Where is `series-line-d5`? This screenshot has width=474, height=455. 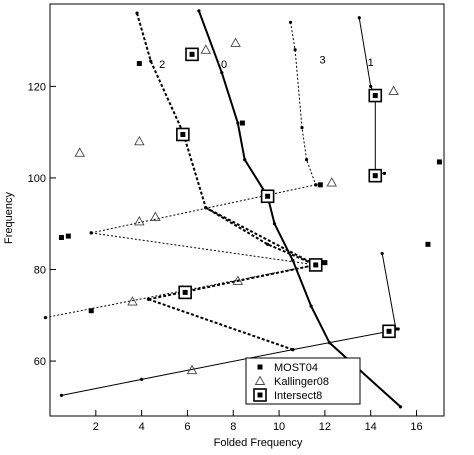
series-line-d5 is located at coordinates (232, 282).